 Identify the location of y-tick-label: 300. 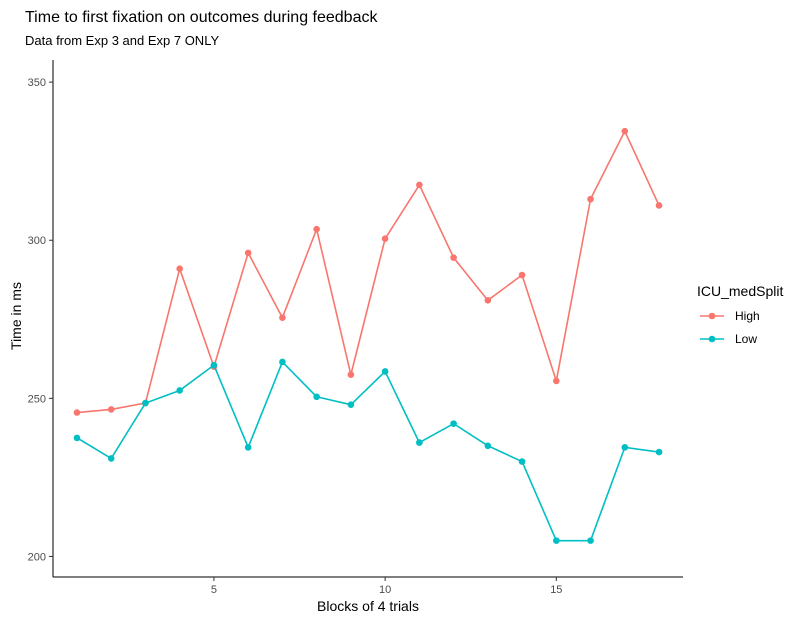
(37, 241).